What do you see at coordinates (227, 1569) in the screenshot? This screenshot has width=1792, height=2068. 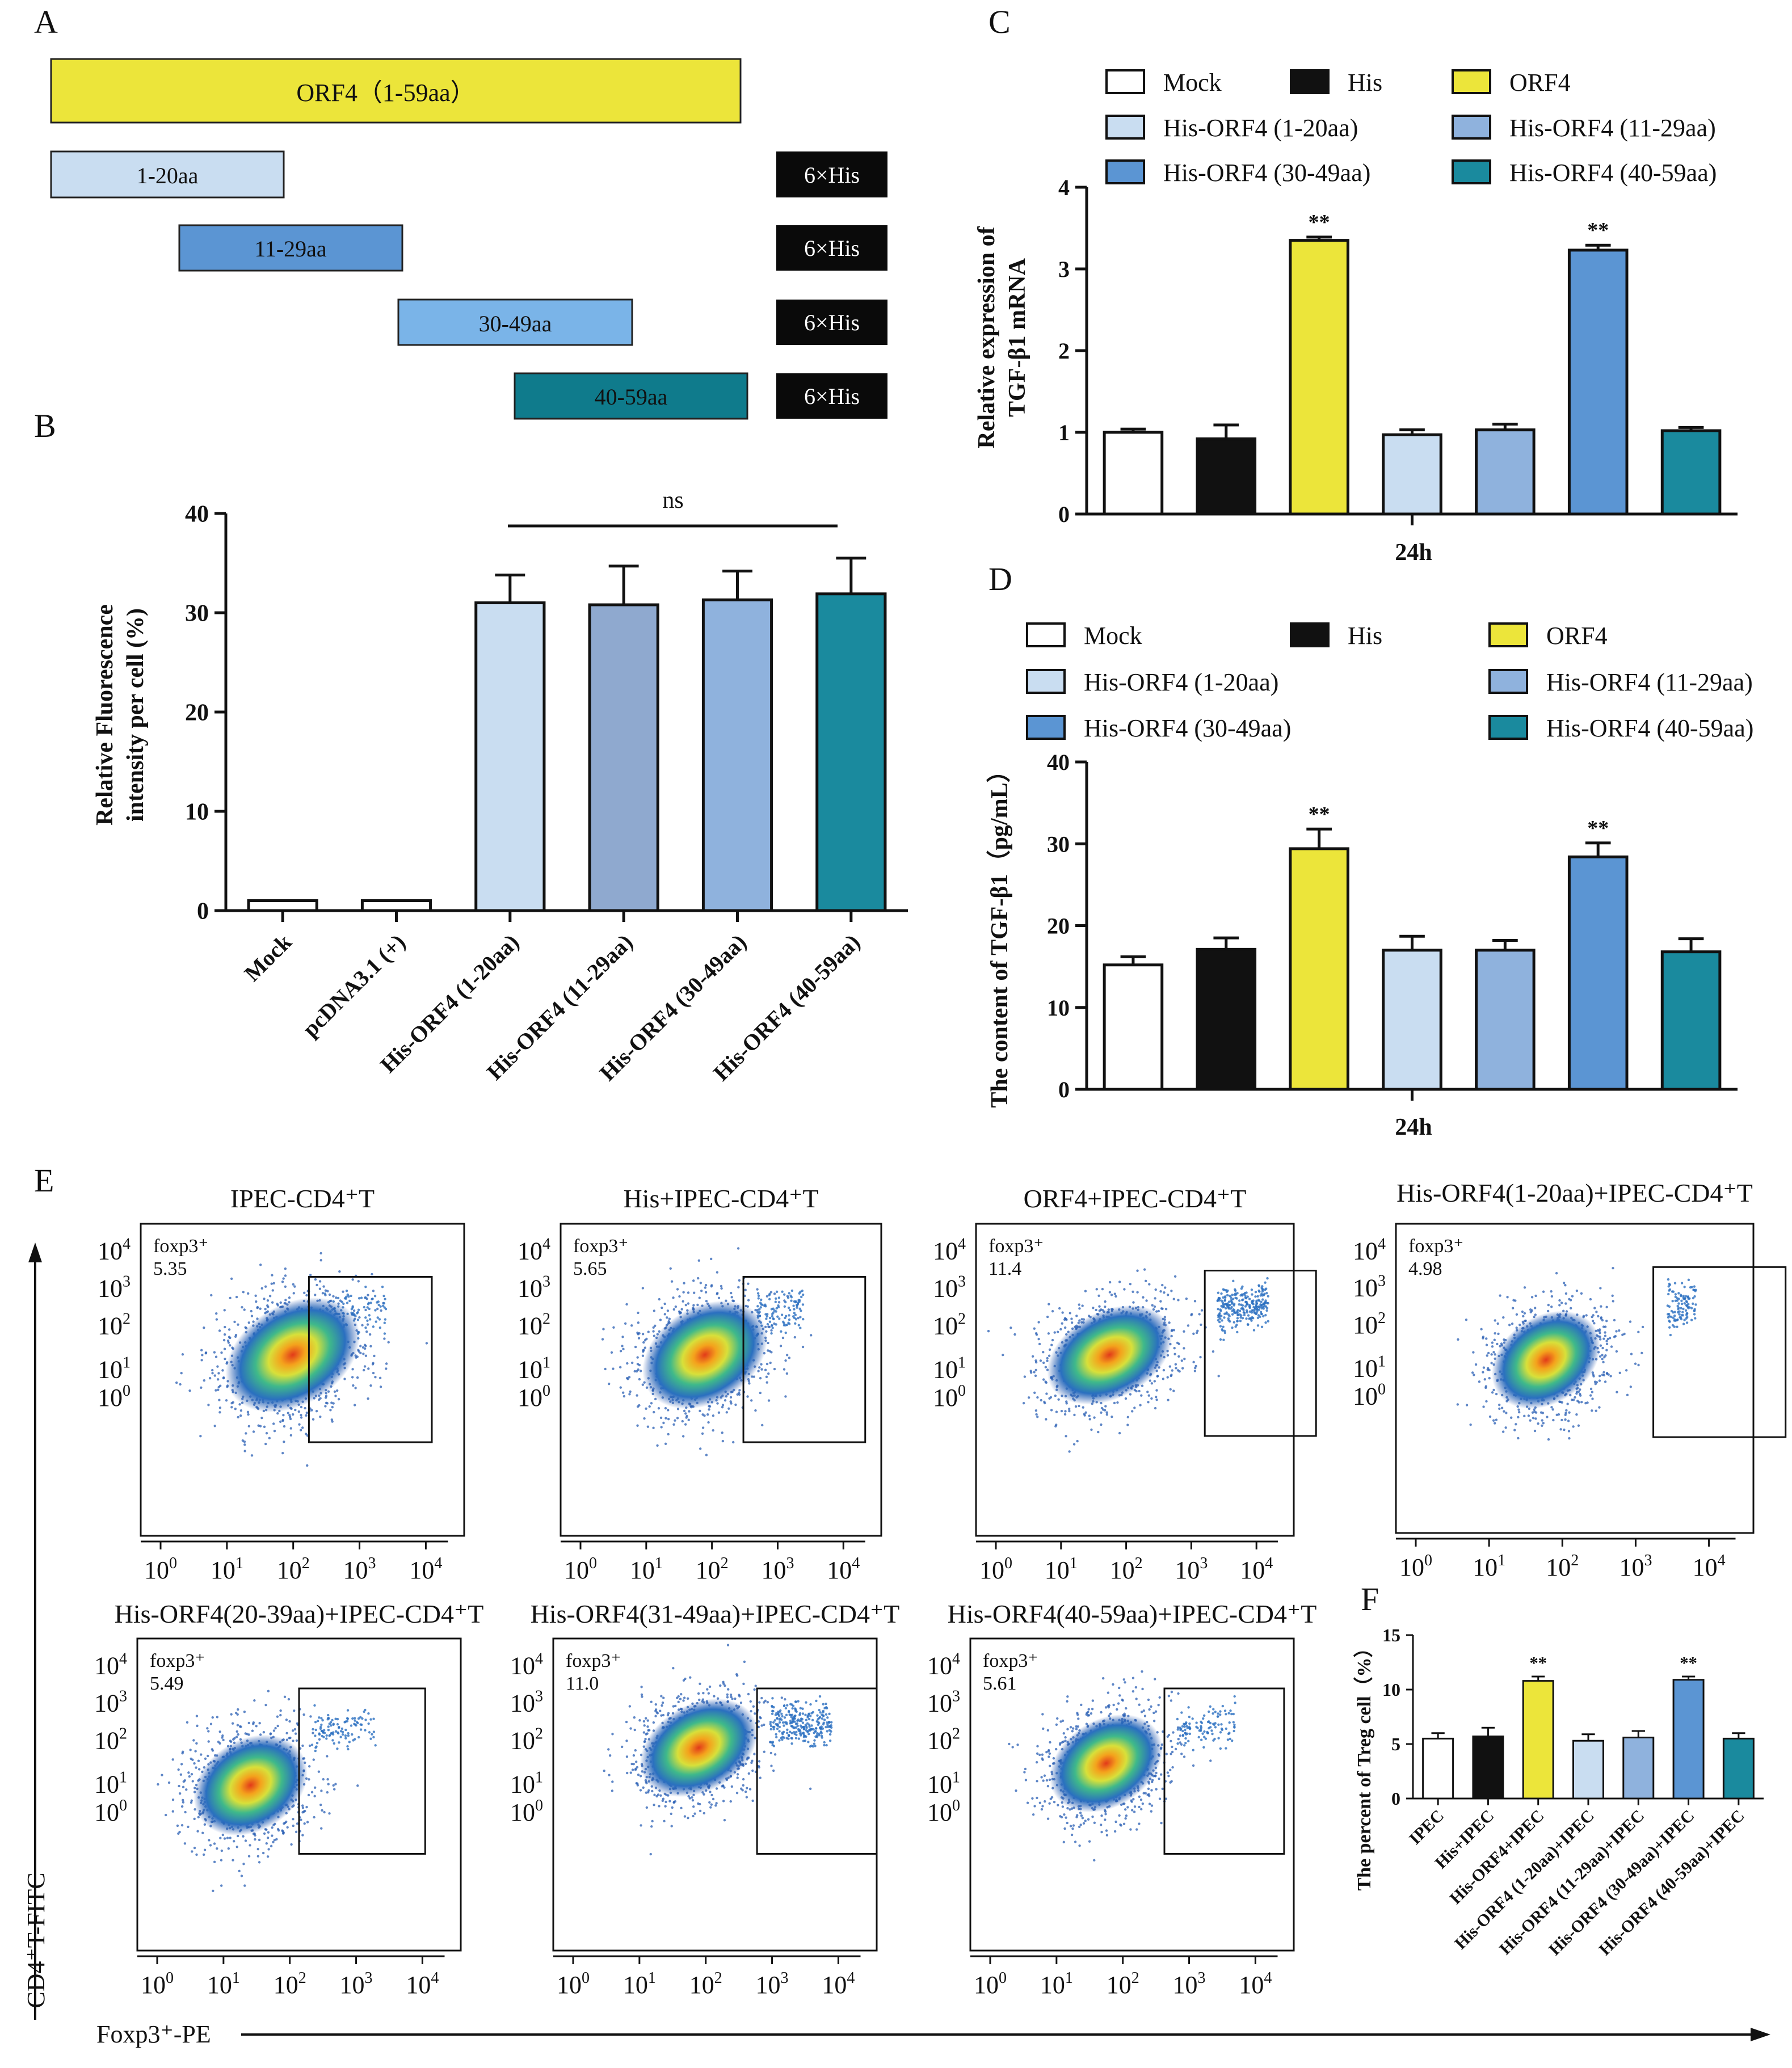 I see `x-tick-label: 10¹` at bounding box center [227, 1569].